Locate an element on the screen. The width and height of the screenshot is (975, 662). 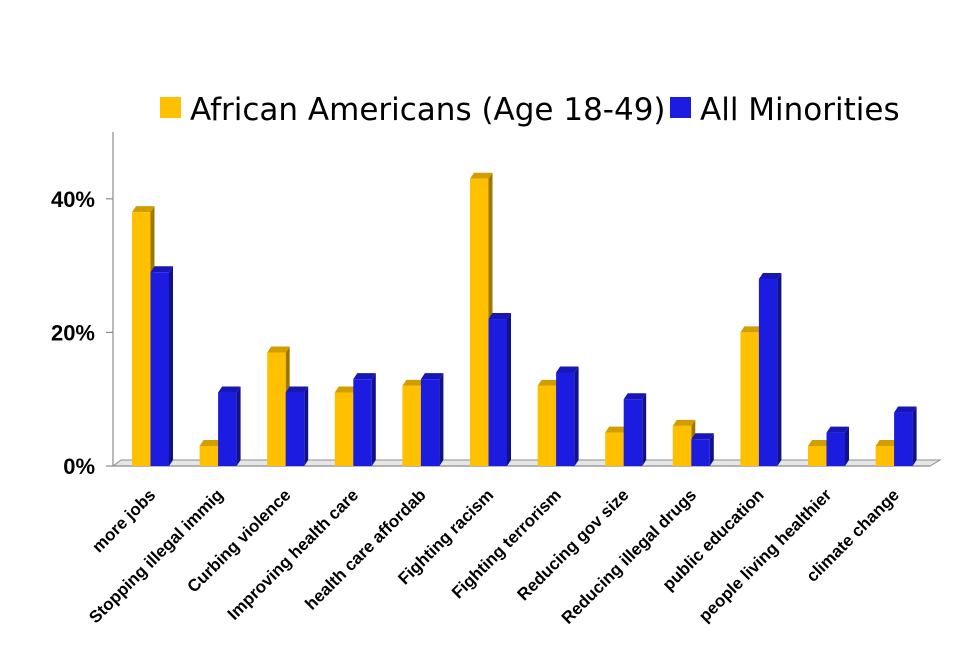
bar-all-minorities-climate-change is located at coordinates (905, 436).